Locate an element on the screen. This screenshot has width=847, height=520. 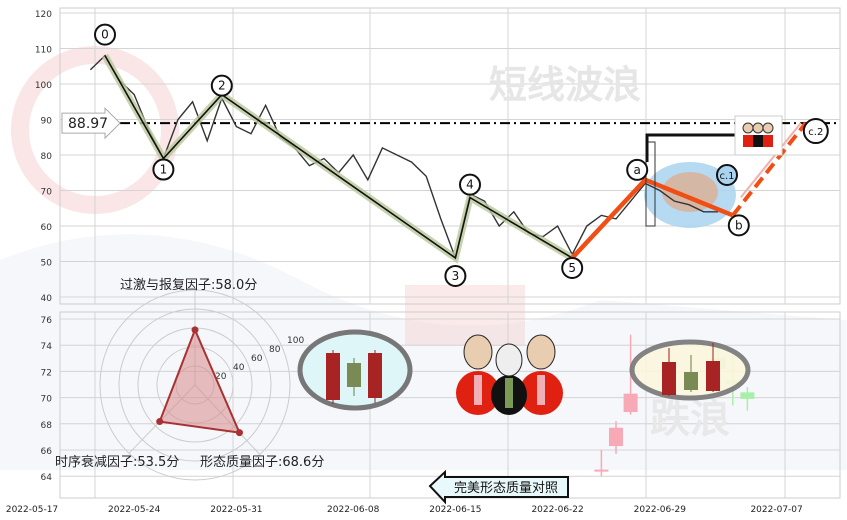
x-tick-label: 2022-06-22 is located at coordinates (557, 510).